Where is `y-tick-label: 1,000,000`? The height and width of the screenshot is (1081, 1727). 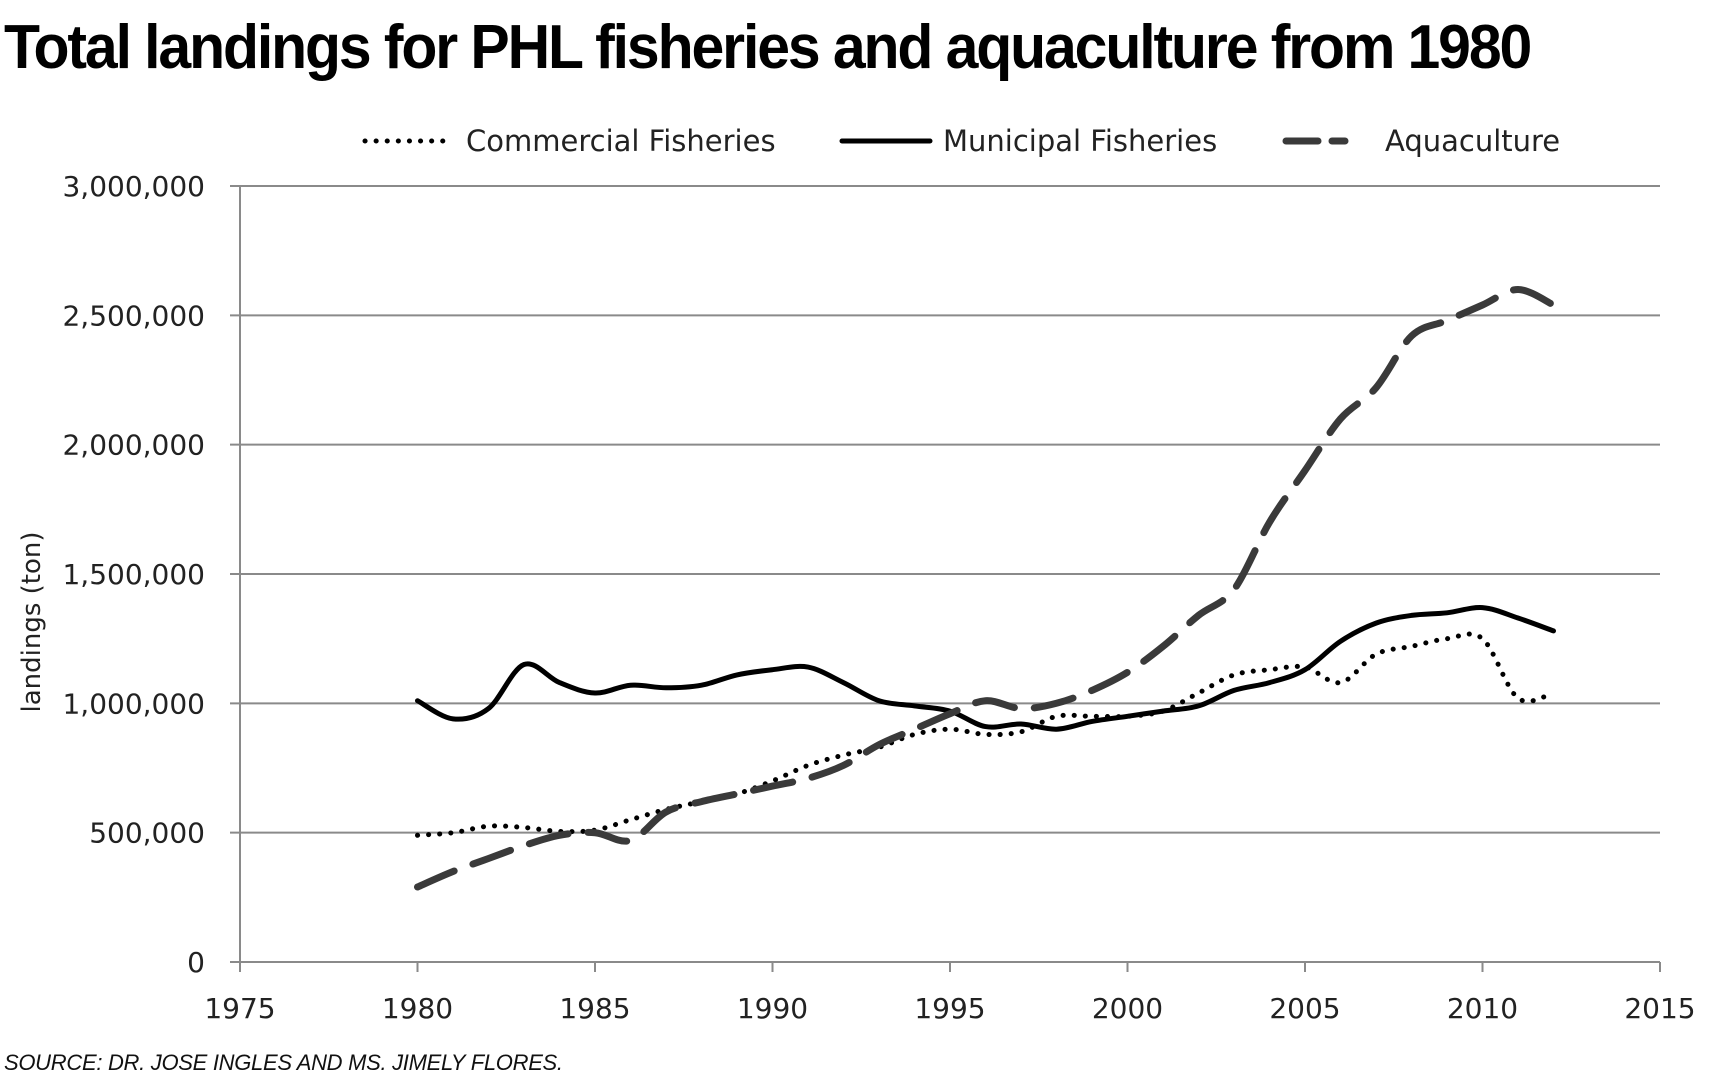 y-tick-label: 1,000,000 is located at coordinates (133, 703).